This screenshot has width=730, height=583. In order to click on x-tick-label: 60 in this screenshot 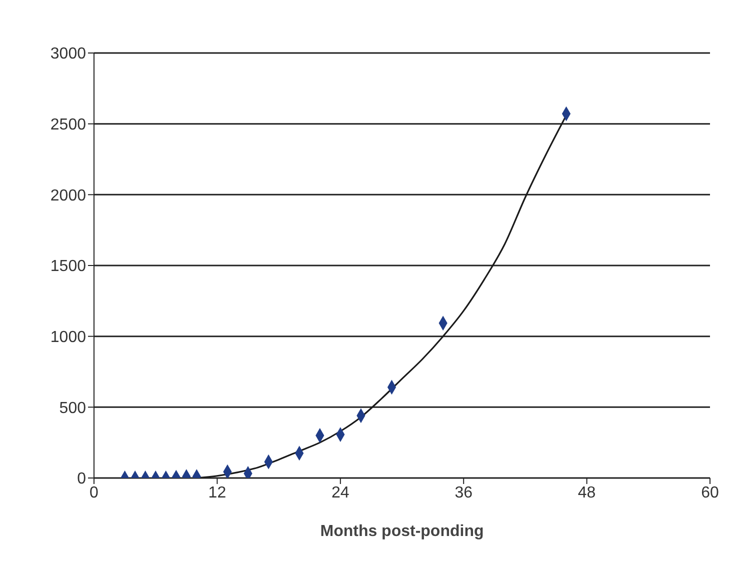, I will do `click(710, 493)`.